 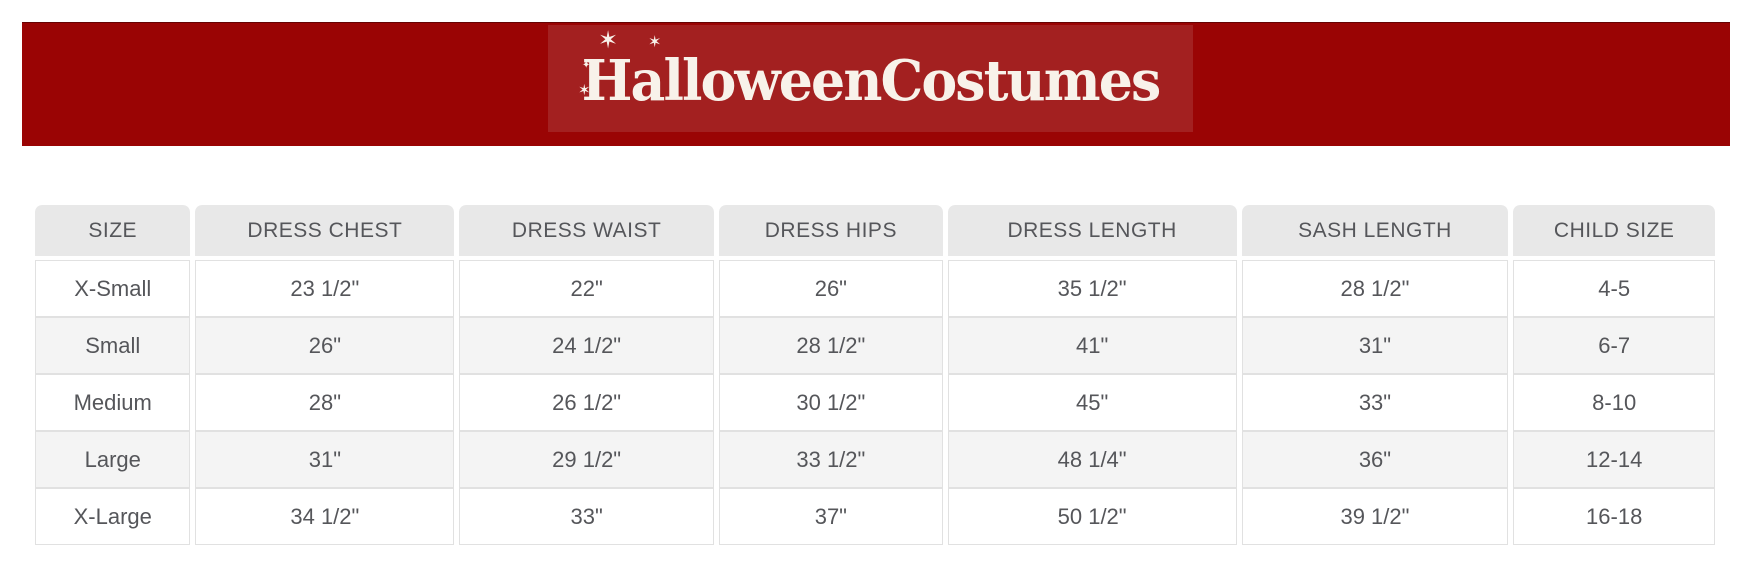 What do you see at coordinates (1092, 516) in the screenshot?
I see `cell-dress-length: 50 1/2"` at bounding box center [1092, 516].